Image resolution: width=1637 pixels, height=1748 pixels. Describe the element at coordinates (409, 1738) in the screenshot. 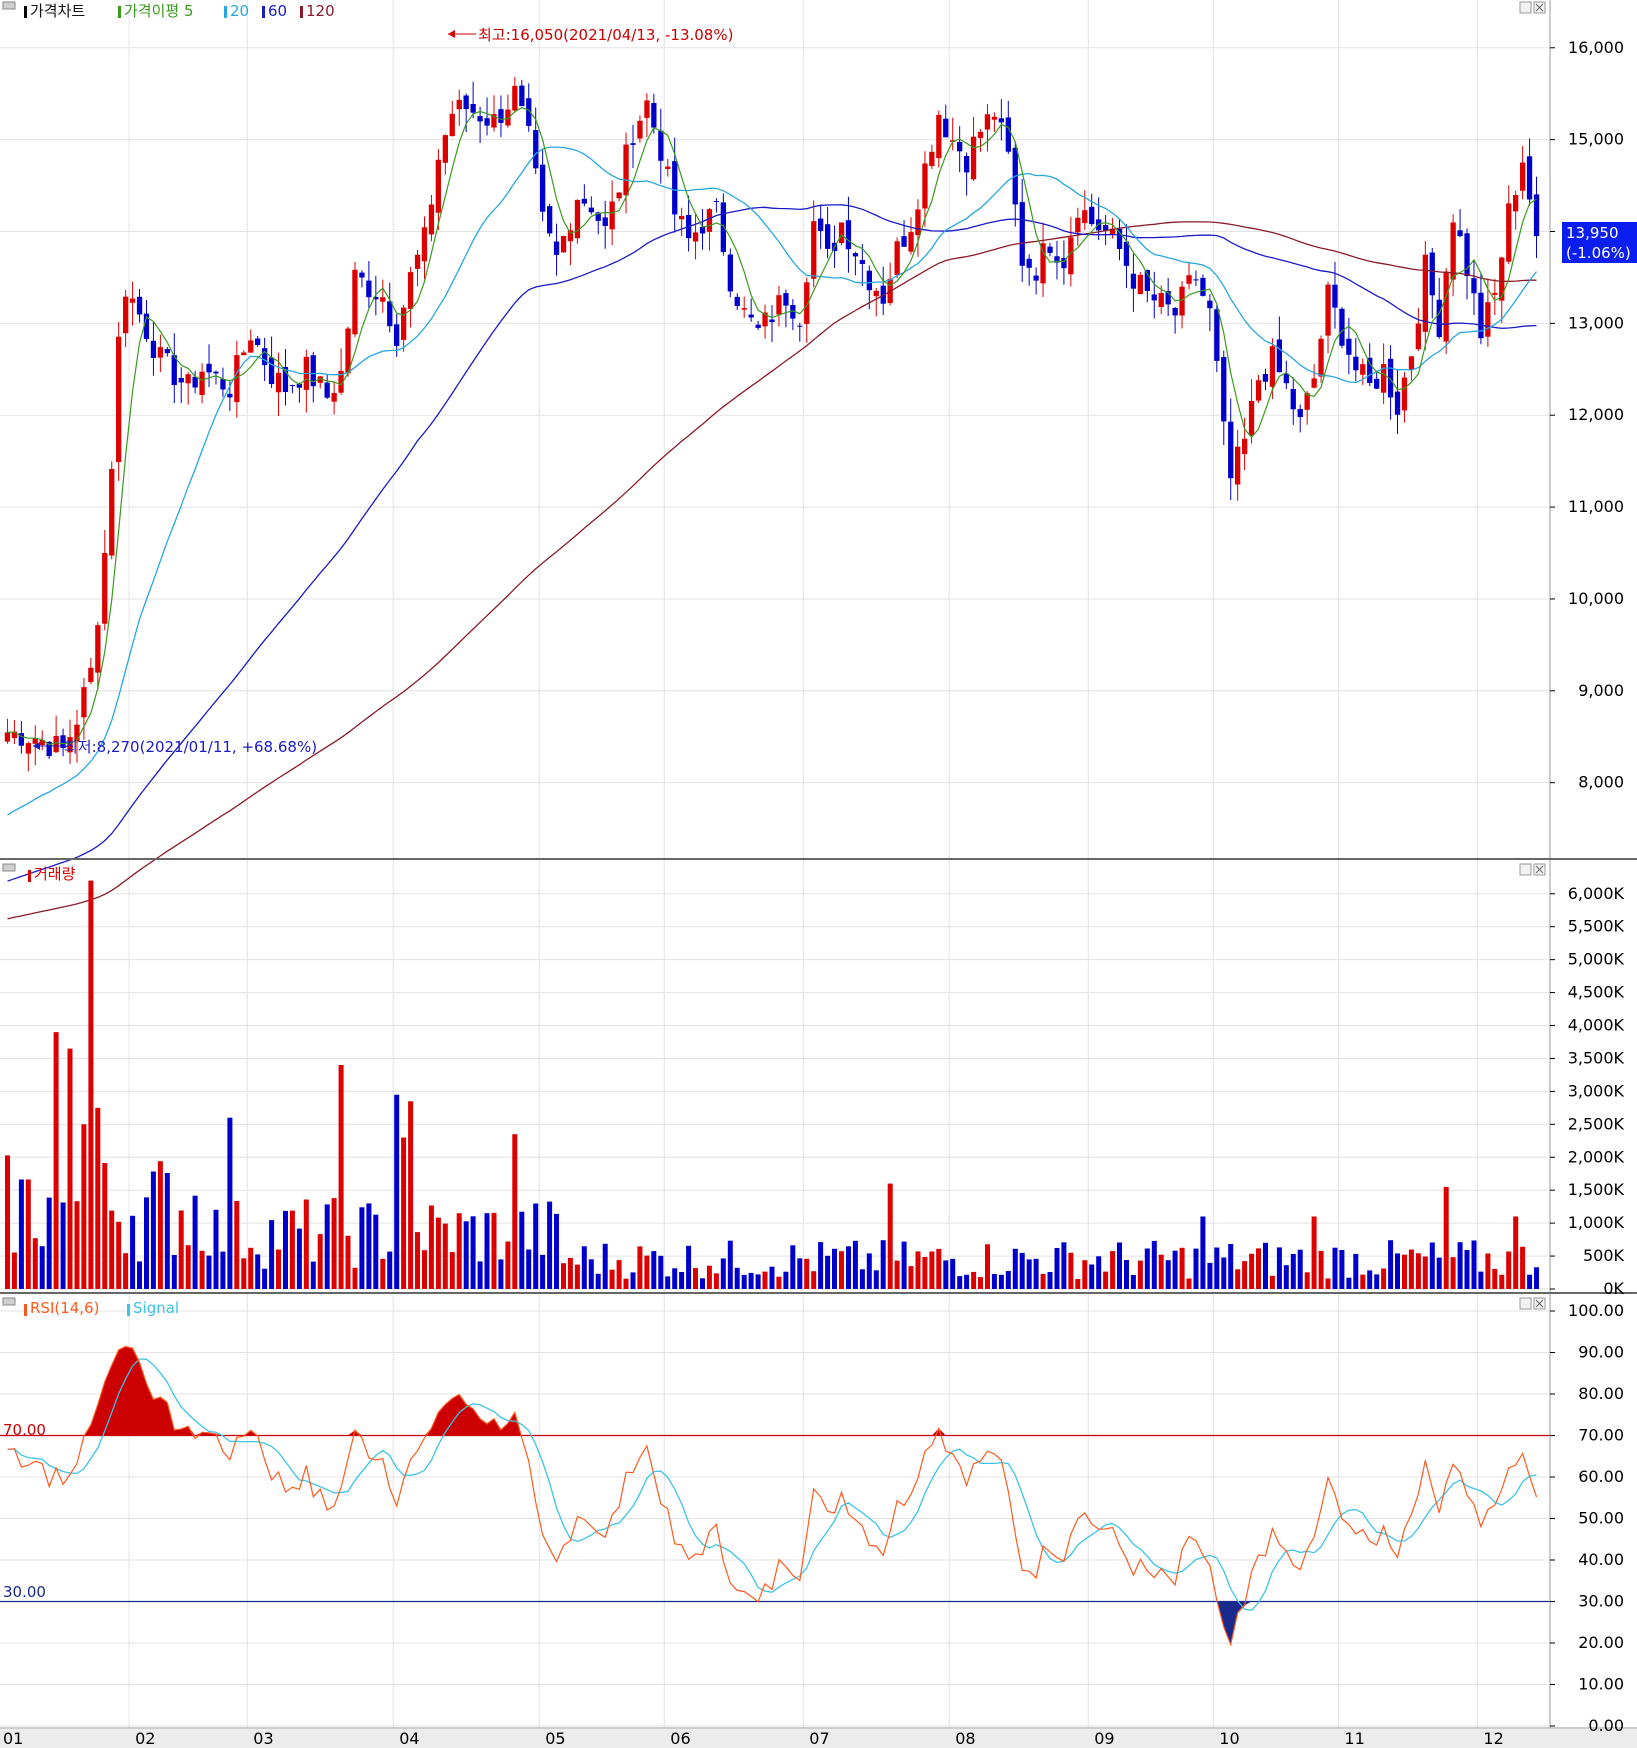

I see `x-month-label: 04` at that location.